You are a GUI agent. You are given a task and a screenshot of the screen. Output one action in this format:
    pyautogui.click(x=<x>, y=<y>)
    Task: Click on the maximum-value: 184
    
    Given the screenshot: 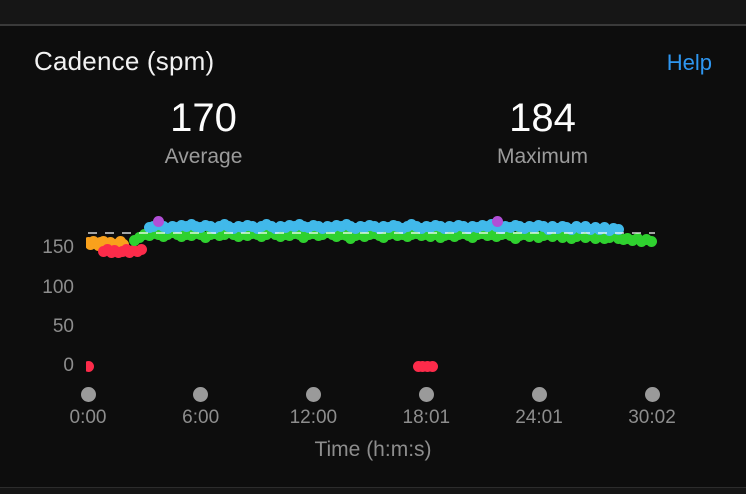 What is the action you would take?
    pyautogui.click(x=542, y=118)
    